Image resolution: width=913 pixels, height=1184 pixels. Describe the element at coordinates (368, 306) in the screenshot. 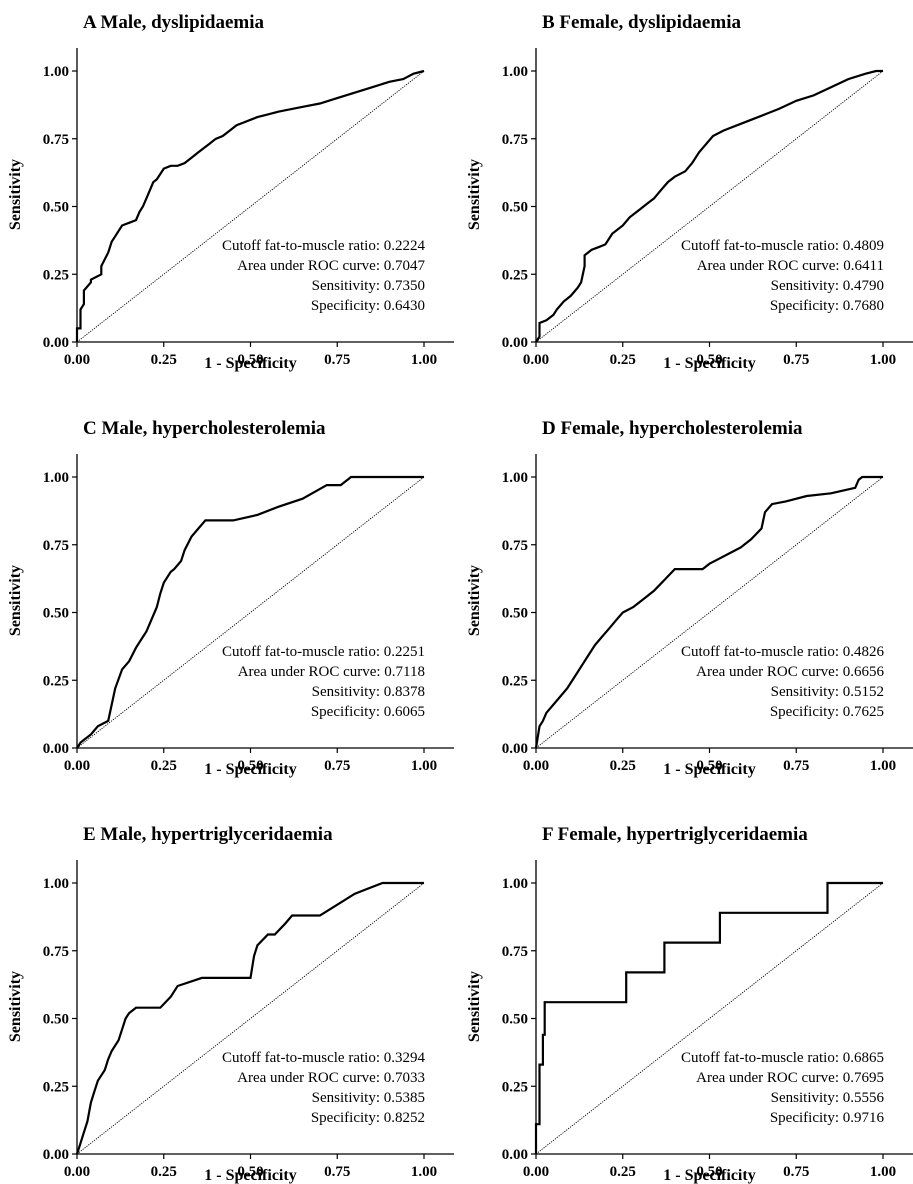

I see `annotation-text: Specificity: 0.6430` at that location.